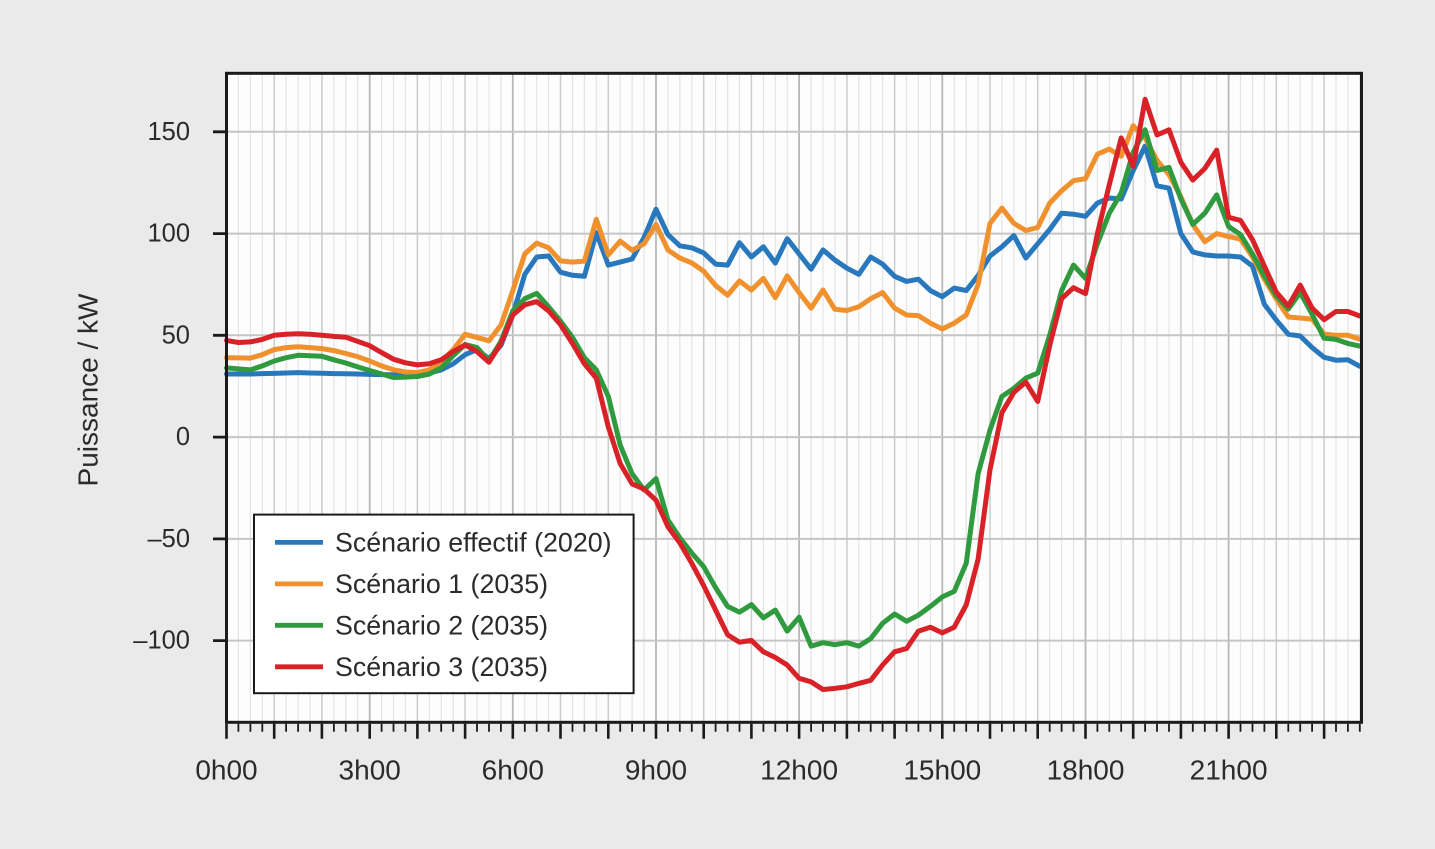 Image resolution: width=1435 pixels, height=849 pixels. What do you see at coordinates (168, 539) in the screenshot?
I see `svg-text: –50` at bounding box center [168, 539].